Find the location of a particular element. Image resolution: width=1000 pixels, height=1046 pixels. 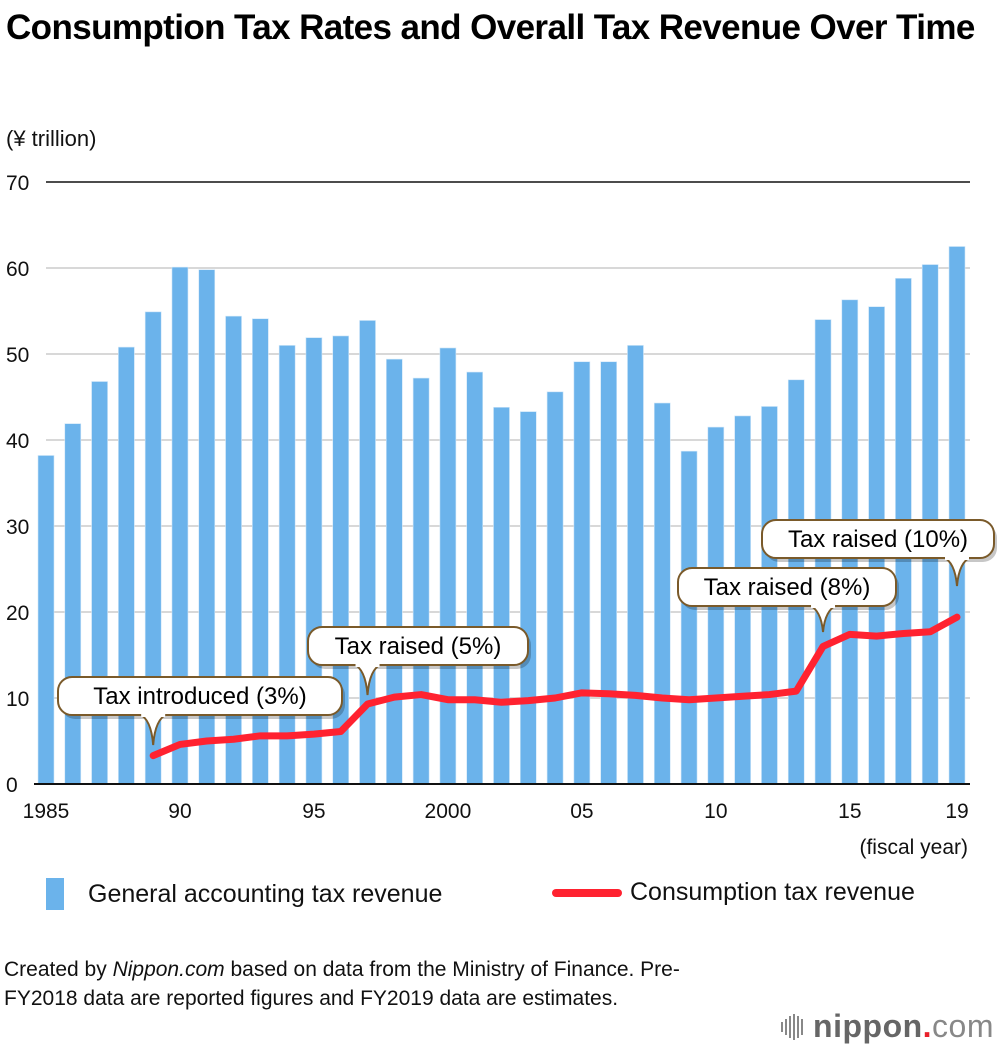

nippon-logo: nippon. com is located at coordinates (887, 1026).